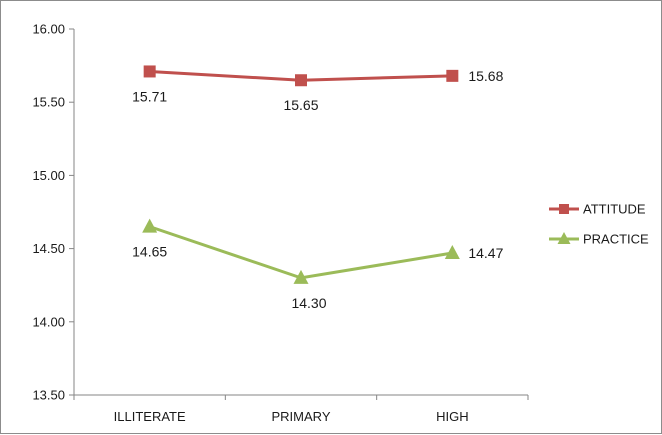 Image resolution: width=662 pixels, height=435 pixels. What do you see at coordinates (485, 76) in the screenshot?
I see `data-label: 15.68` at bounding box center [485, 76].